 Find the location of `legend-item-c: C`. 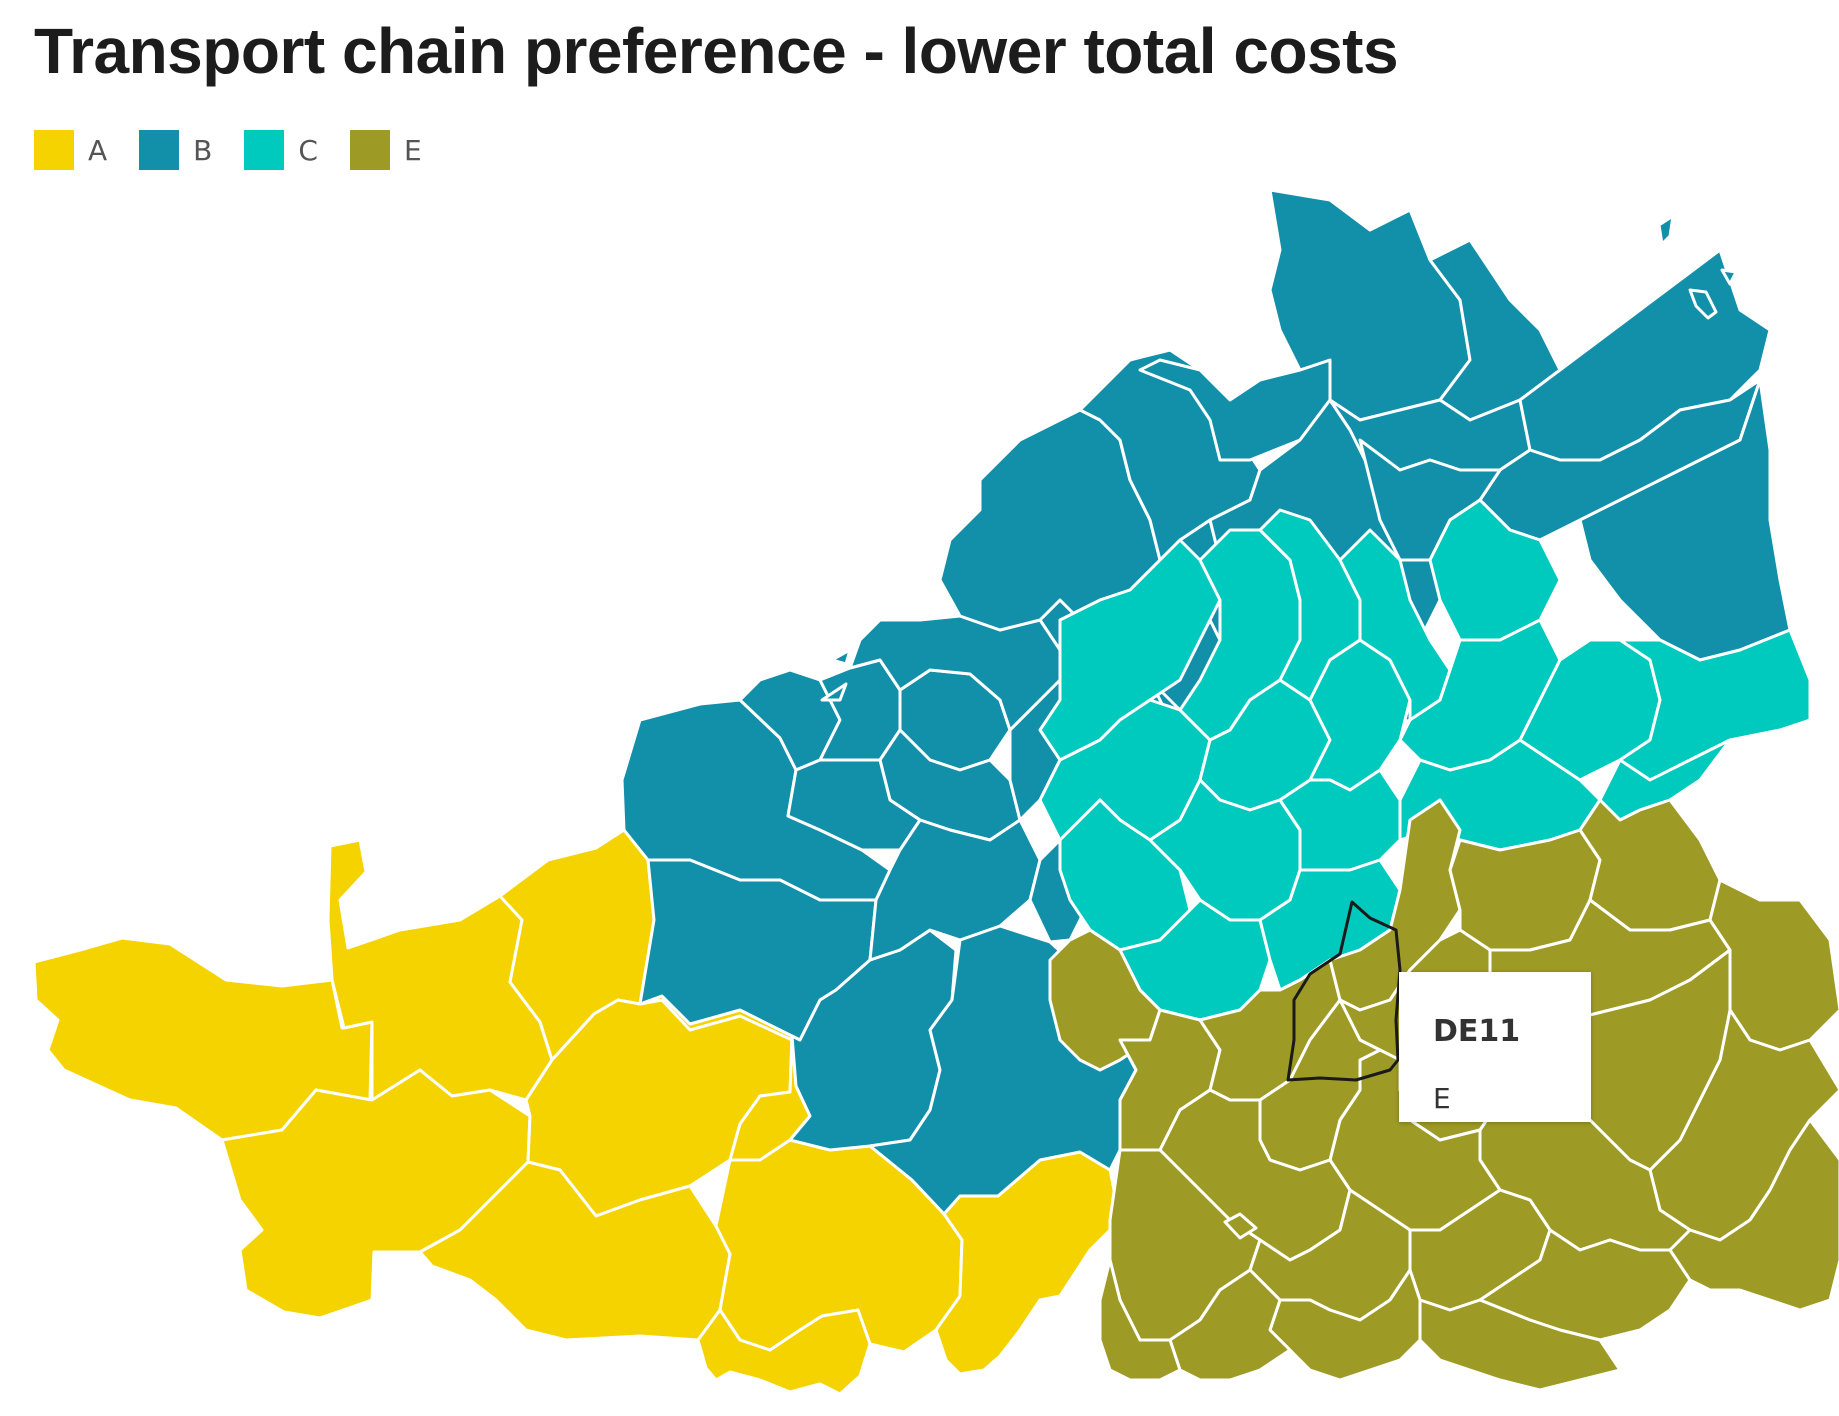

legend-item-c: C is located at coordinates (281, 150).